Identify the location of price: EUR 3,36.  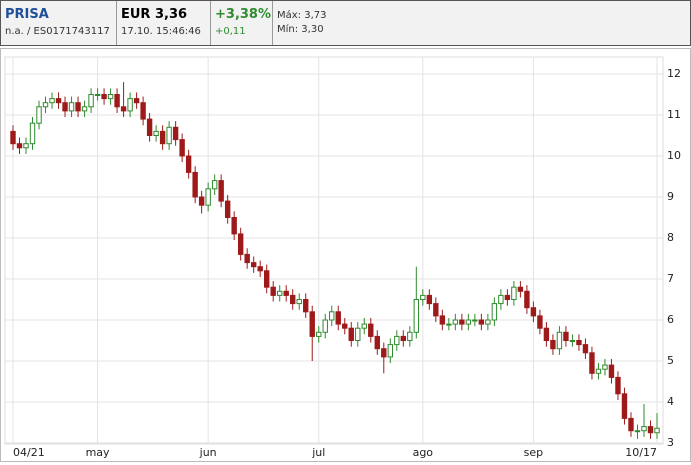
(154, 14).